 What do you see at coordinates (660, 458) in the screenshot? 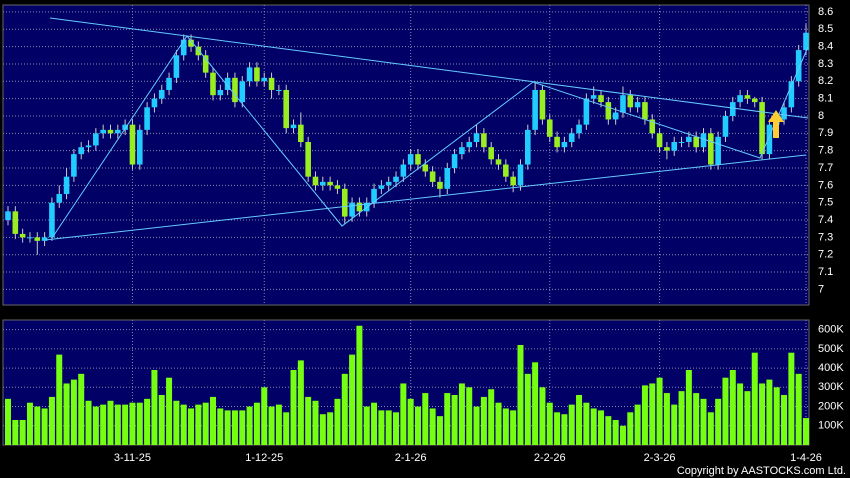
I see `x-tick-label: 2-3-26` at bounding box center [660, 458].